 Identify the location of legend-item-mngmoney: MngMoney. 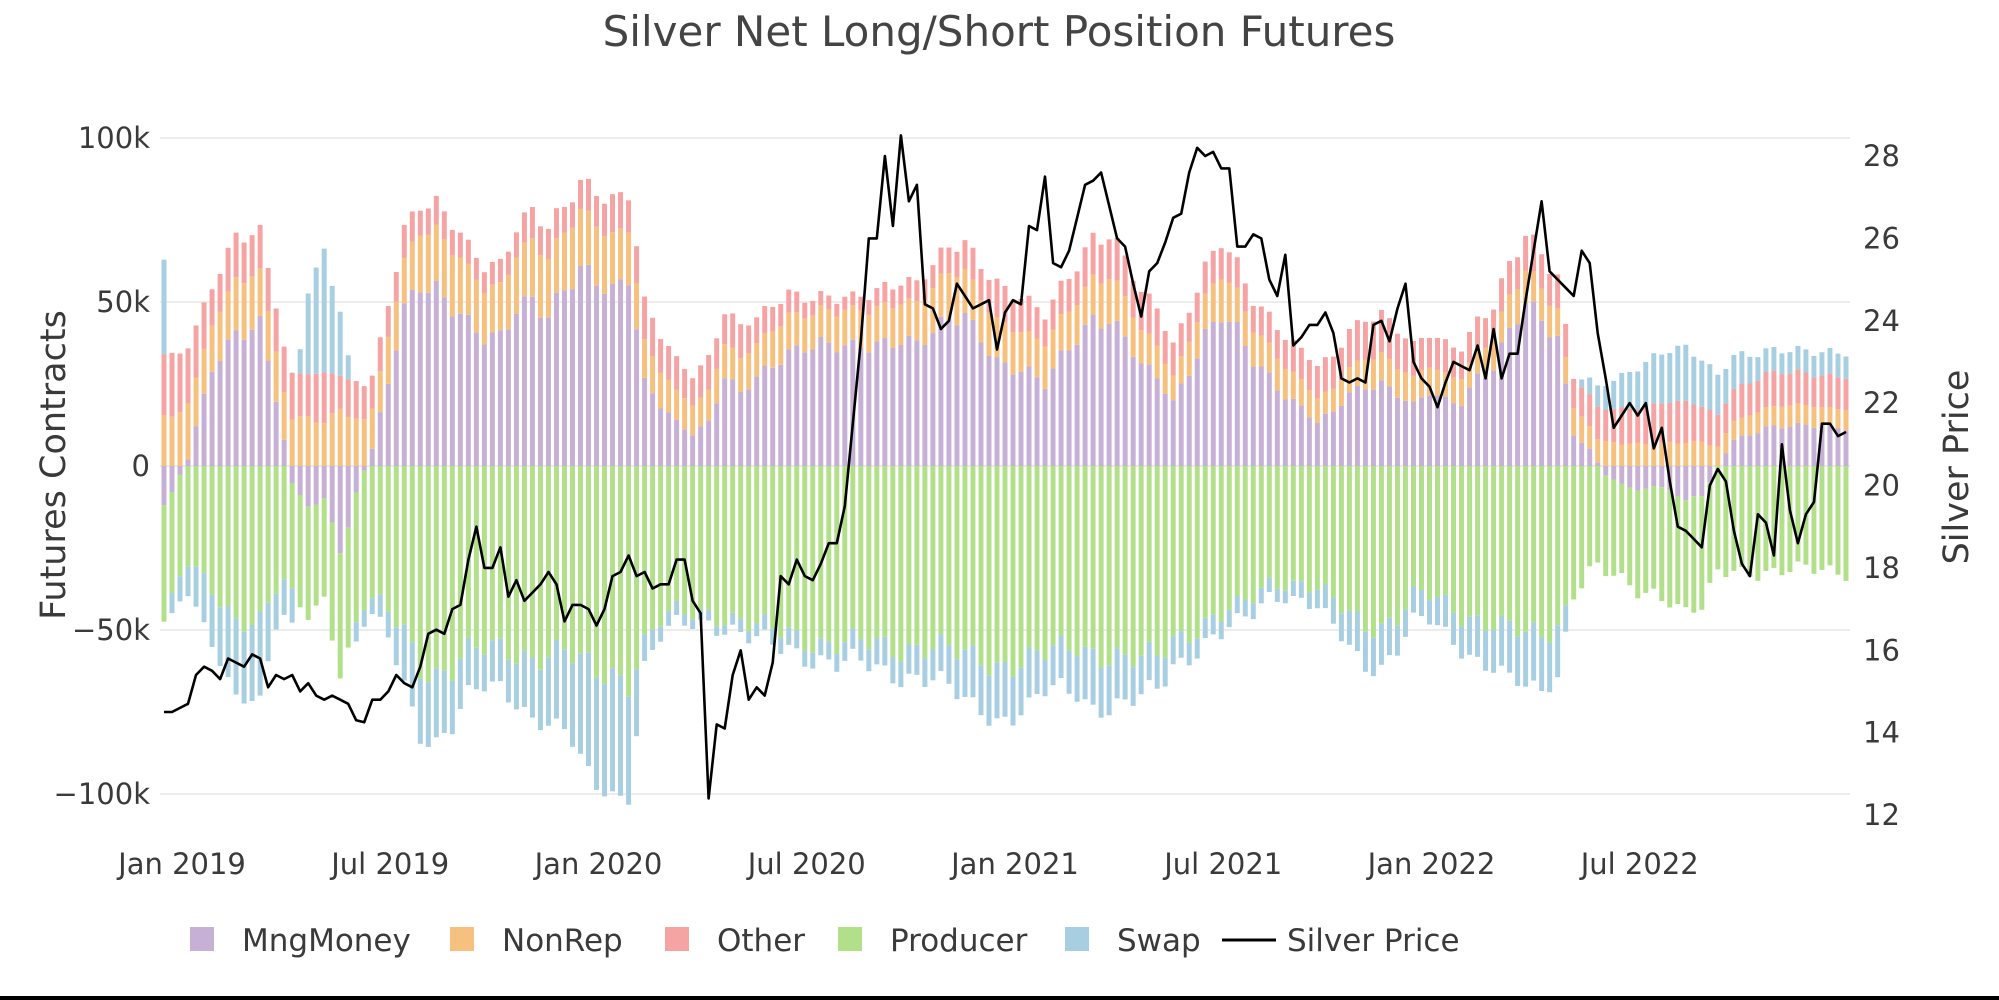
(300, 941).